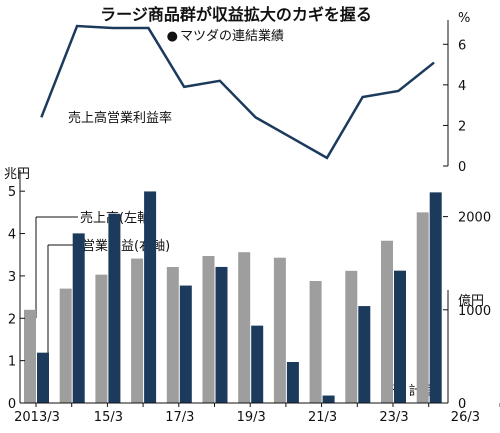  Describe the element at coordinates (462, 126) in the screenshot. I see `line-y-tick-label: 2` at that location.